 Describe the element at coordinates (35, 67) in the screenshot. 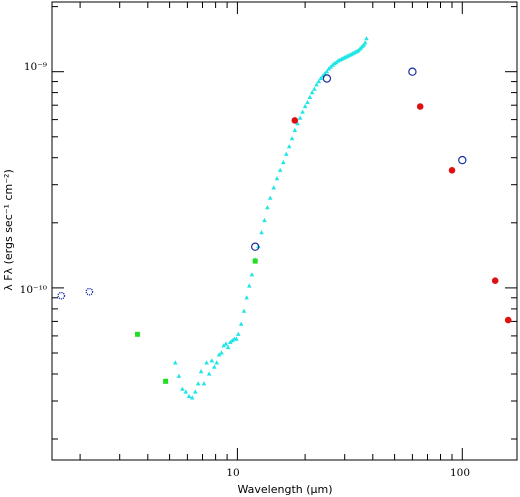

I see `y-tick-label-1e-9: 10⁻⁹` at that location.